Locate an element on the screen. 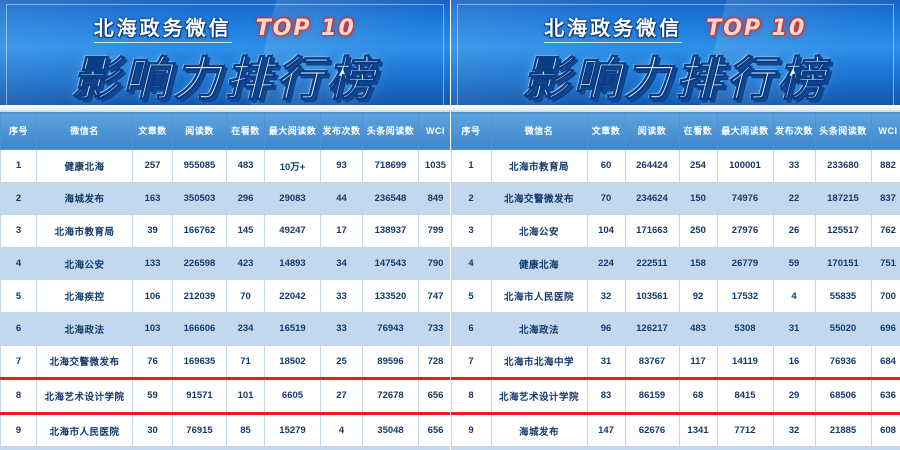 Image resolution: width=900 pixels, height=450 pixels. cell-articles: 31 is located at coordinates (606, 362).